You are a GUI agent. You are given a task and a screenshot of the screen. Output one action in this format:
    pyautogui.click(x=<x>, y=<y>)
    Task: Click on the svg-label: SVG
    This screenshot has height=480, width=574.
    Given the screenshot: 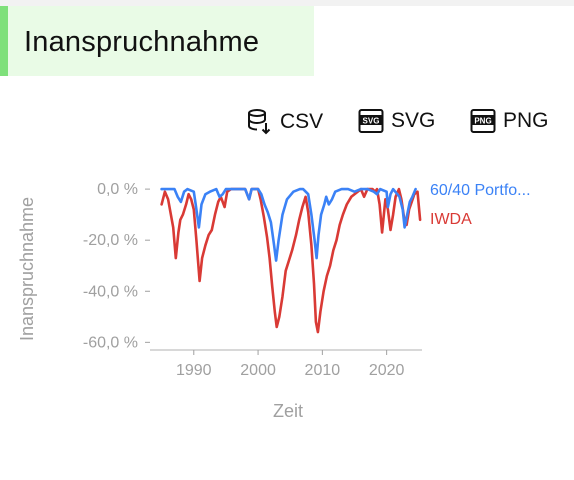 What is the action you would take?
    pyautogui.click(x=413, y=120)
    